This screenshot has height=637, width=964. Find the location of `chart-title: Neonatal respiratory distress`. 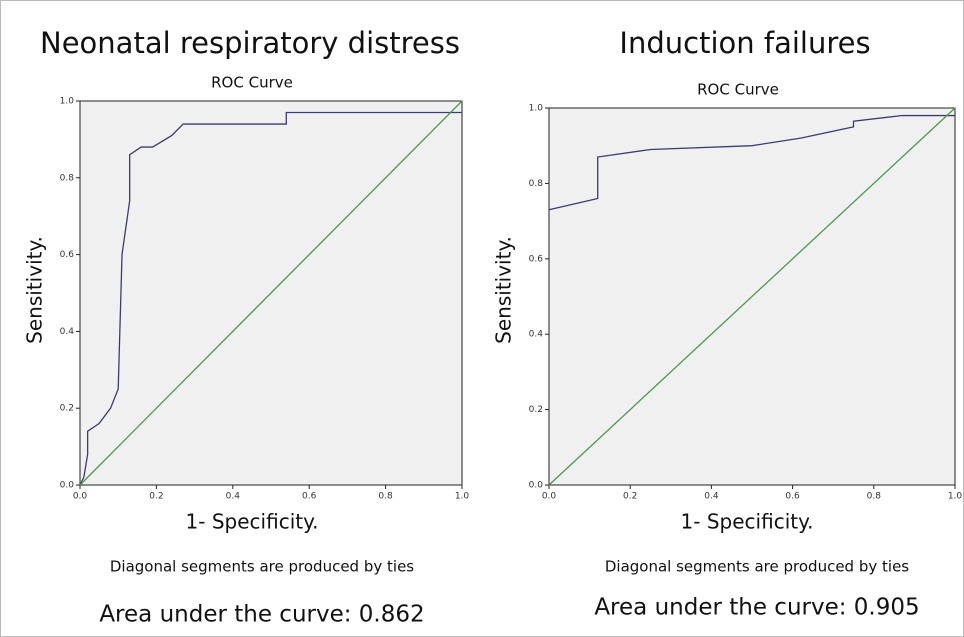

chart-title: Neonatal respiratory distress is located at coordinates (250, 43).